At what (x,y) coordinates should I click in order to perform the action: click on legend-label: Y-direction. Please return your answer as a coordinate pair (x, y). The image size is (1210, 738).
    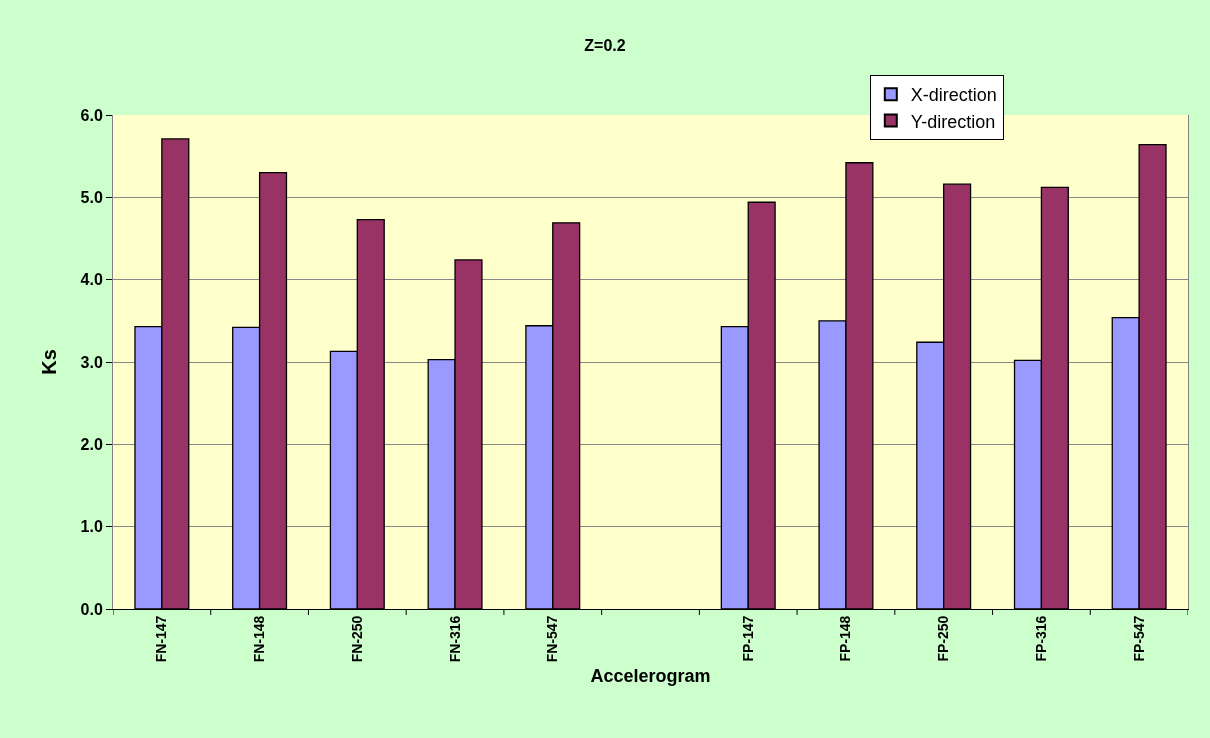
    Looking at the image, I should click on (953, 121).